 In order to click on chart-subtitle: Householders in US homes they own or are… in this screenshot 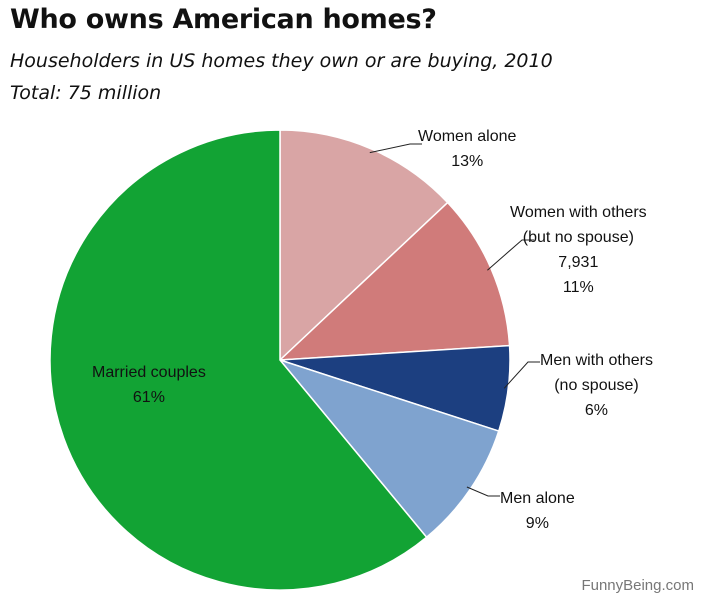, I will do `click(281, 61)`.